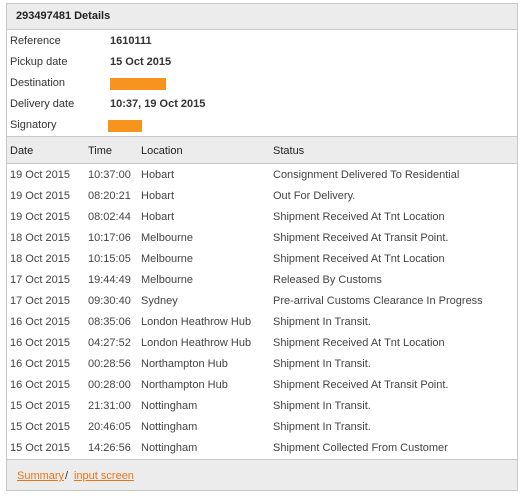 This screenshot has width=524, height=497. What do you see at coordinates (360, 448) in the screenshot?
I see `cell-status: Shipment Collected From Customer` at bounding box center [360, 448].